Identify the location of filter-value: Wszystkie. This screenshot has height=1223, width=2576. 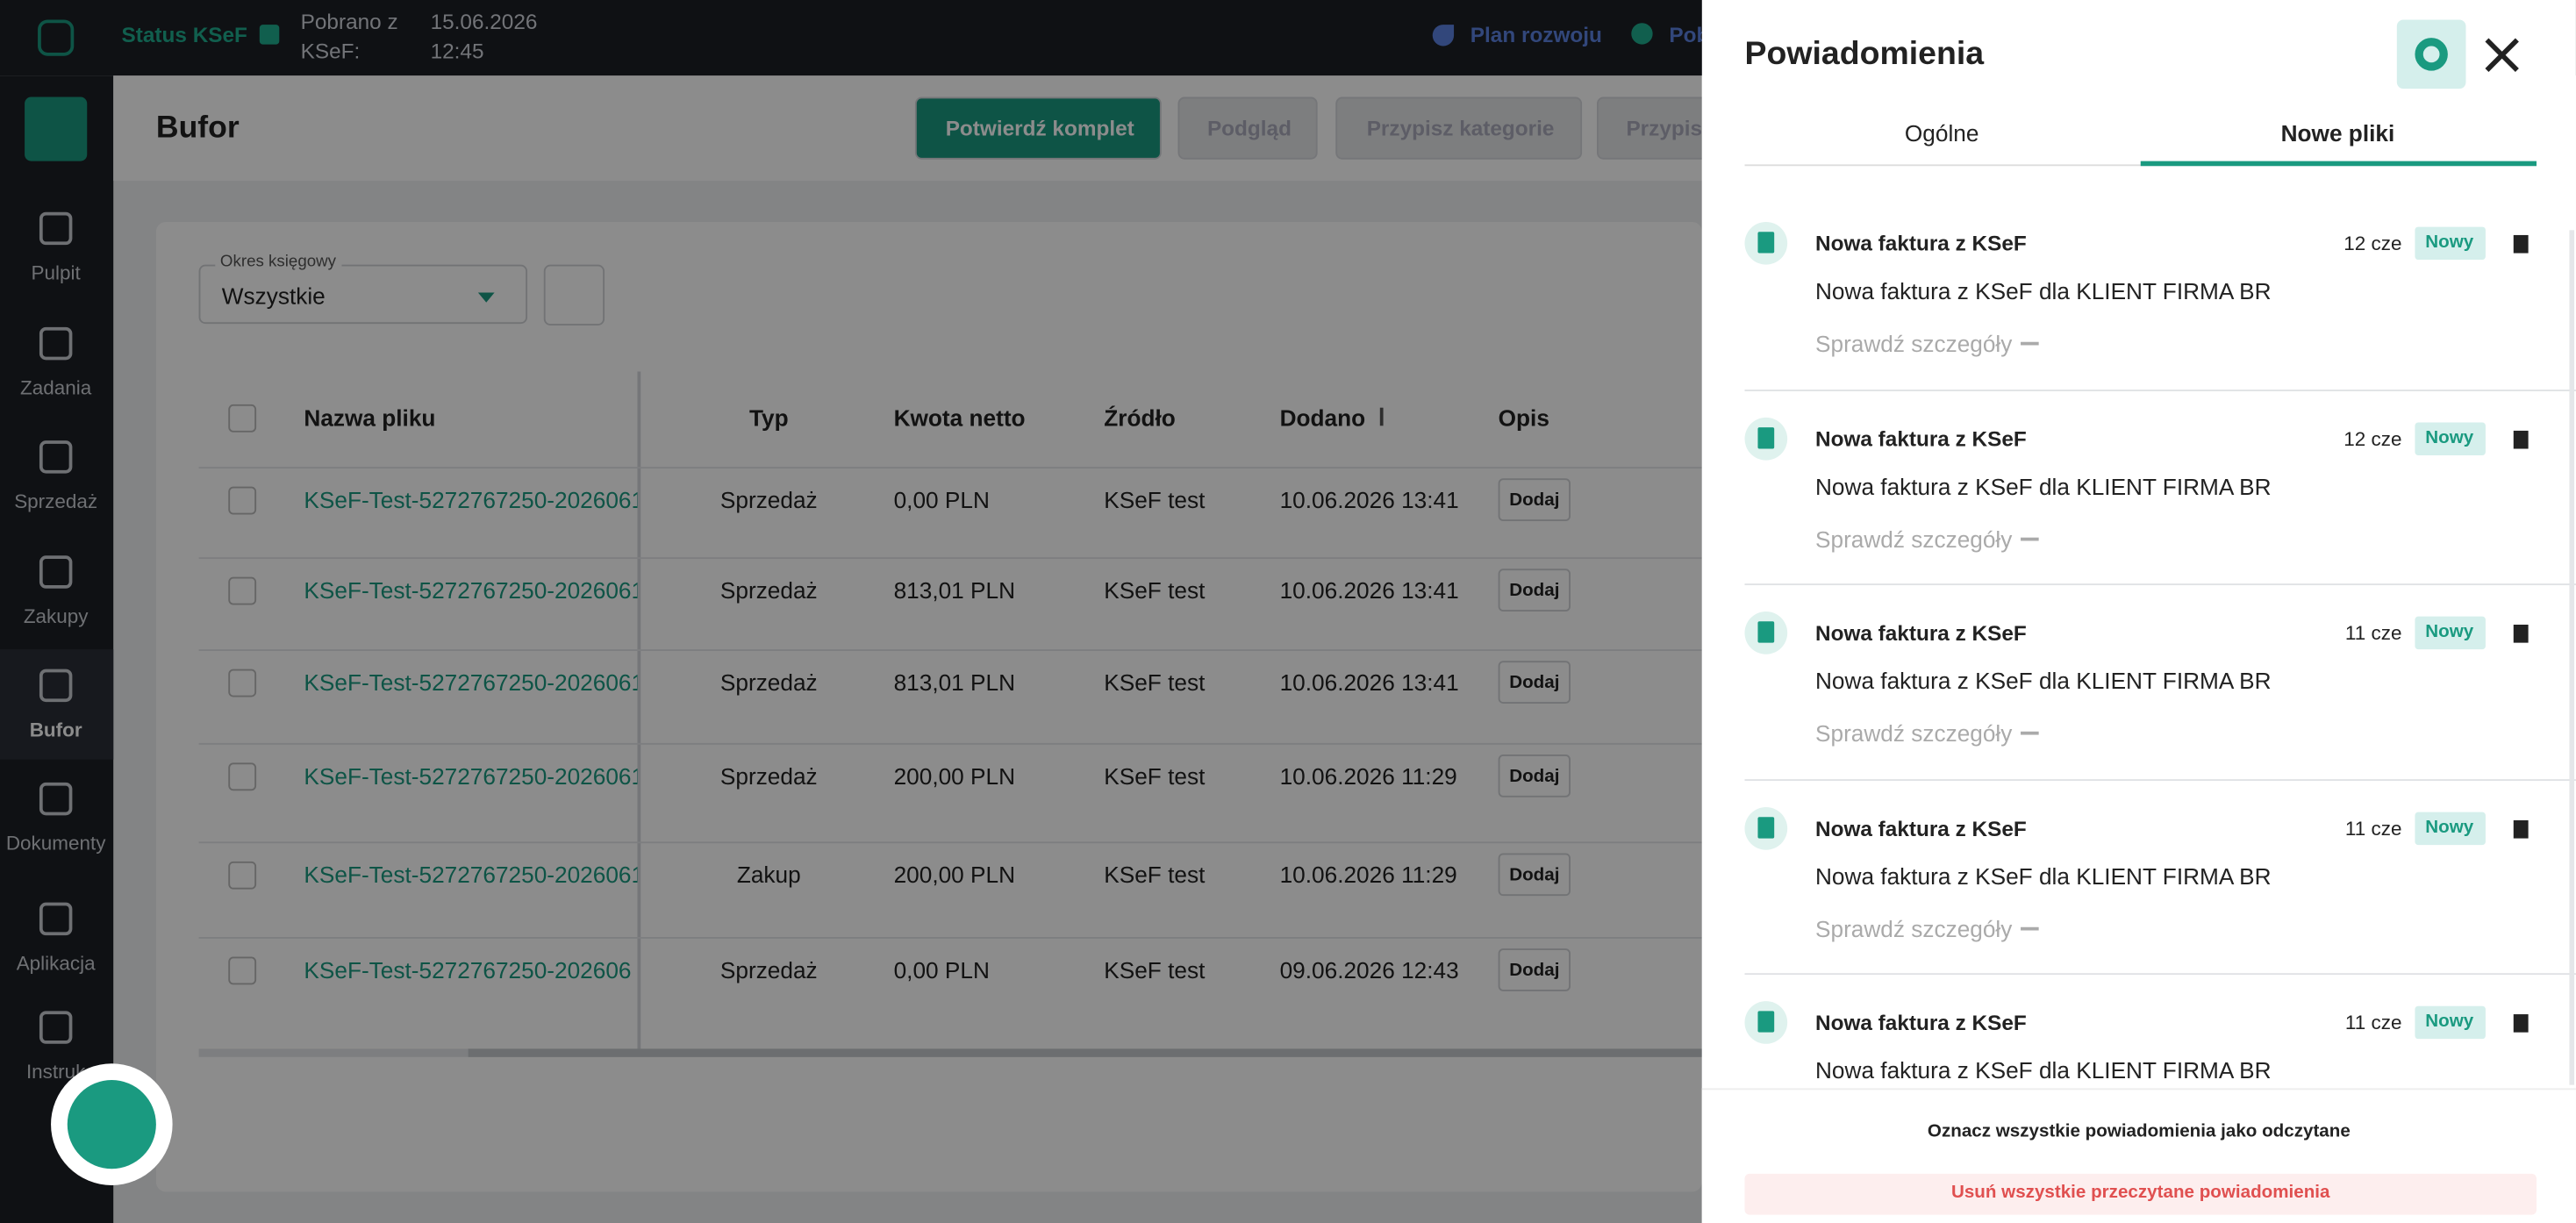
(273, 296).